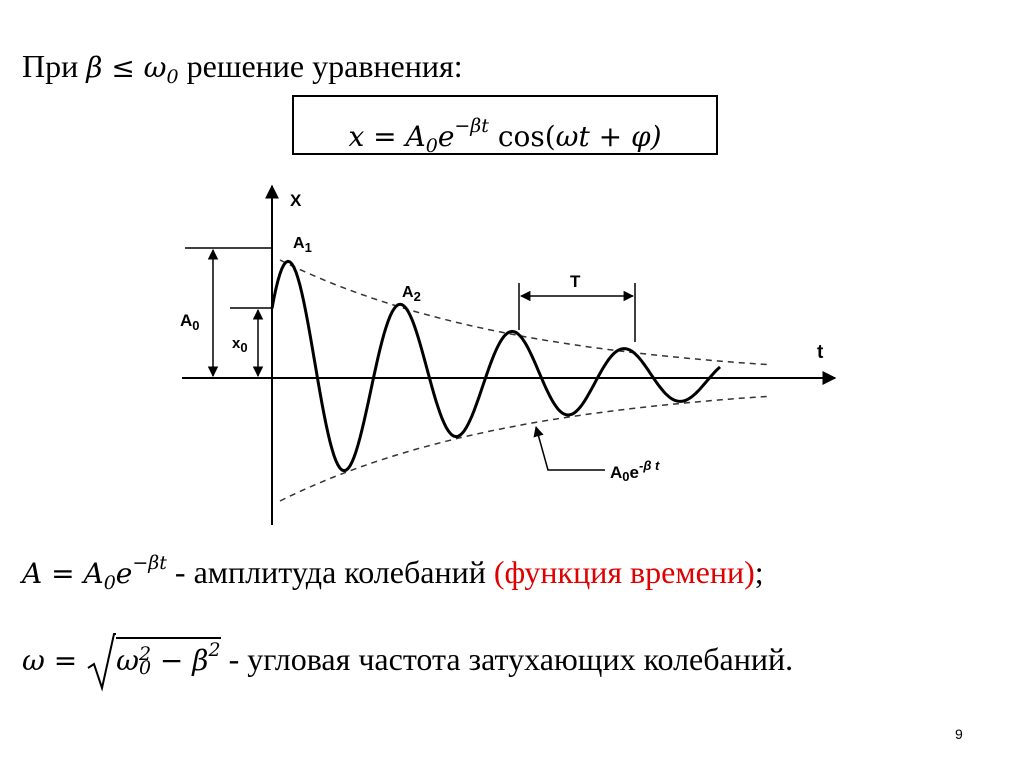 The image size is (1024, 767). What do you see at coordinates (471, 126) in the screenshot?
I see `equation-superscript: −βt` at bounding box center [471, 126].